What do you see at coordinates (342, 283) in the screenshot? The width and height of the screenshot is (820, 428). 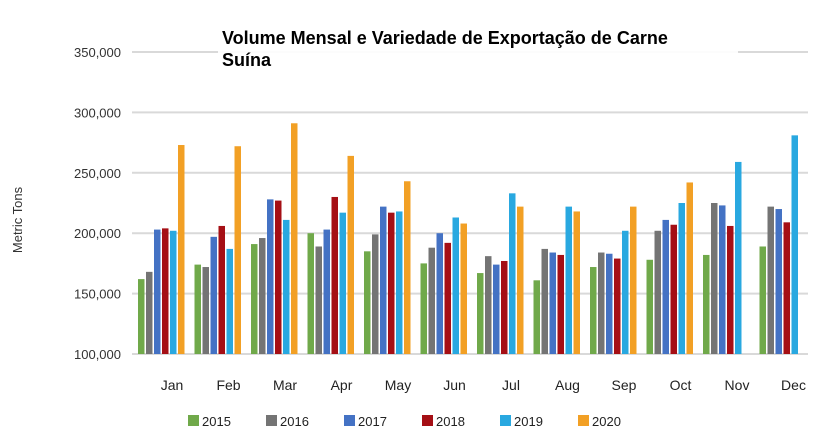 I see `bar-apr-2019` at bounding box center [342, 283].